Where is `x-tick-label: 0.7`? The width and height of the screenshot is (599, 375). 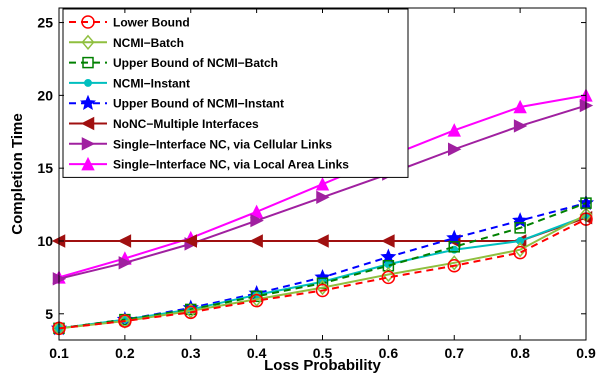
x-tick-label: 0.7 is located at coordinates (455, 353).